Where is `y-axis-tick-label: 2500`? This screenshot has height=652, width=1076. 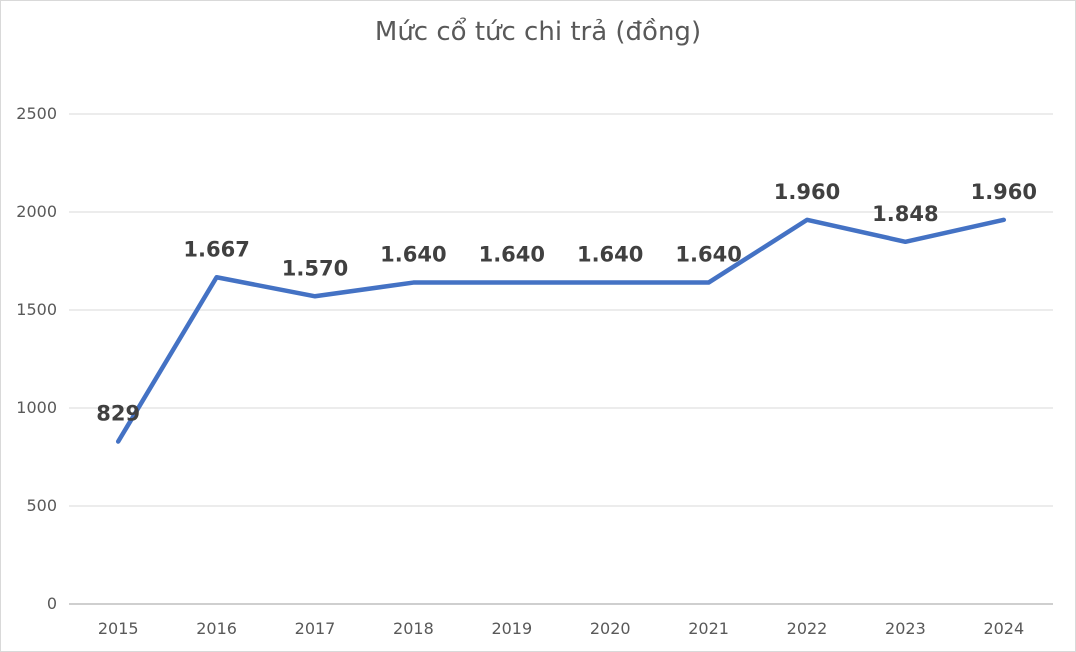 y-axis-tick-label: 2500 is located at coordinates (36, 113).